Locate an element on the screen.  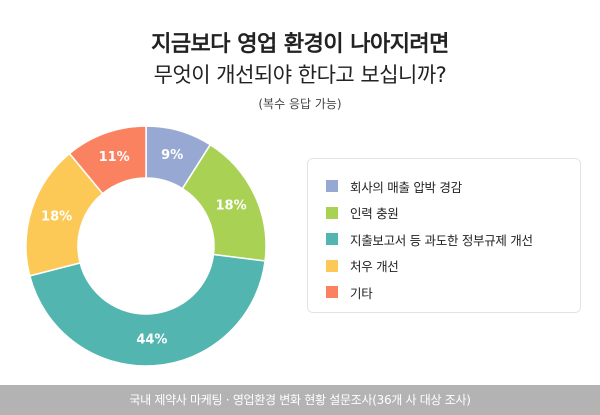
legend-item: 지출보고서 등 과도한 정부규제 개선 is located at coordinates (453, 239).